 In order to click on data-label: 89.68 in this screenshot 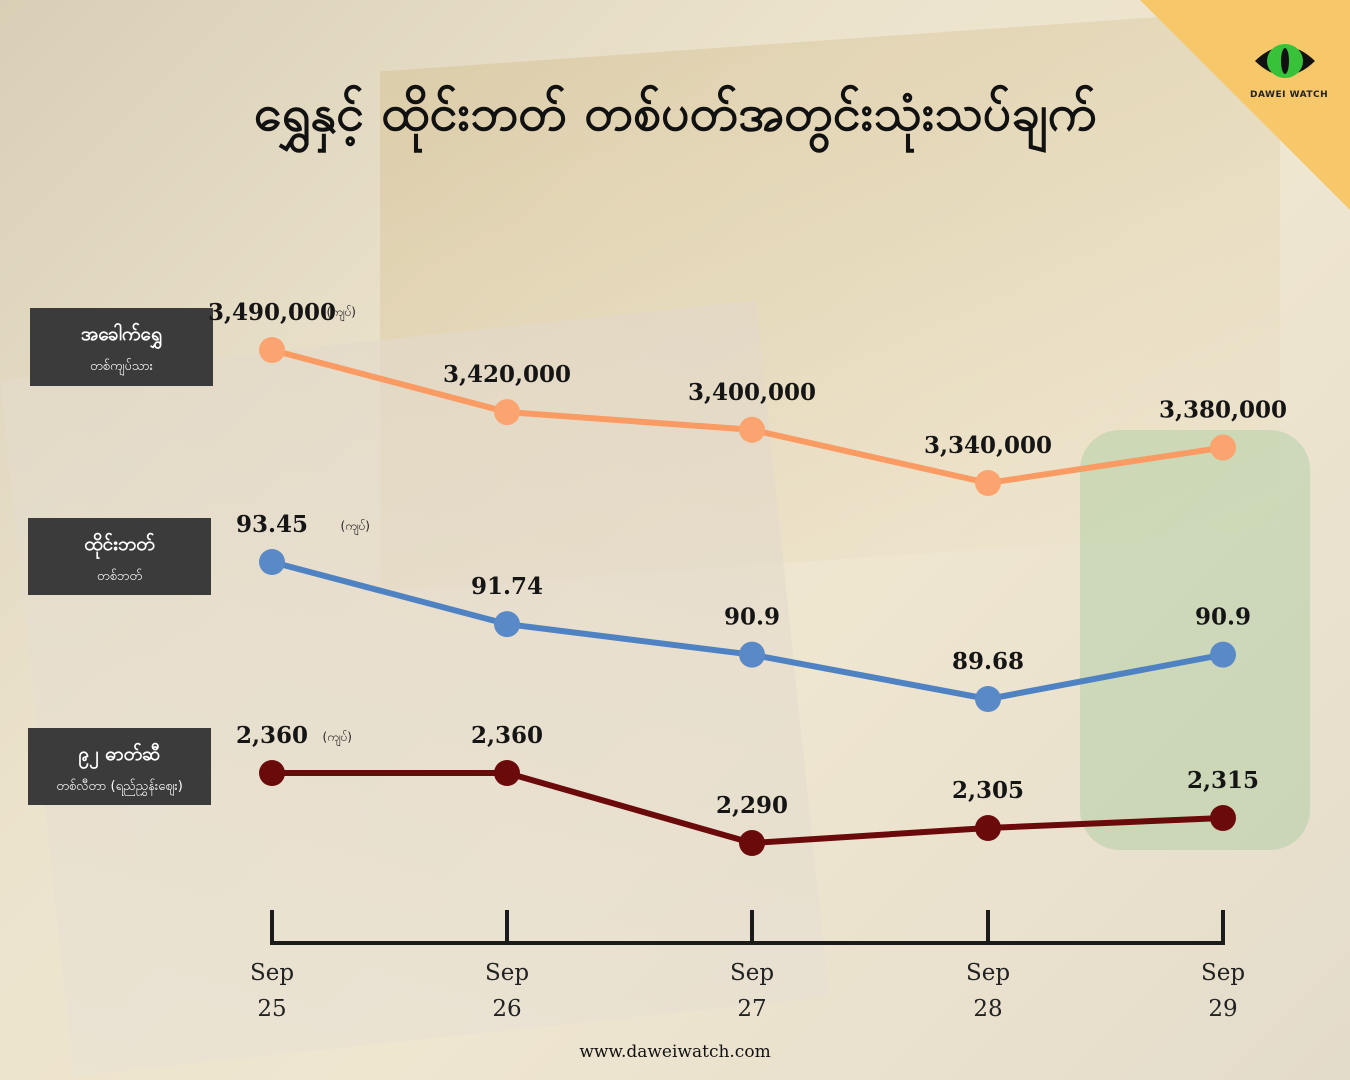, I will do `click(988, 661)`.